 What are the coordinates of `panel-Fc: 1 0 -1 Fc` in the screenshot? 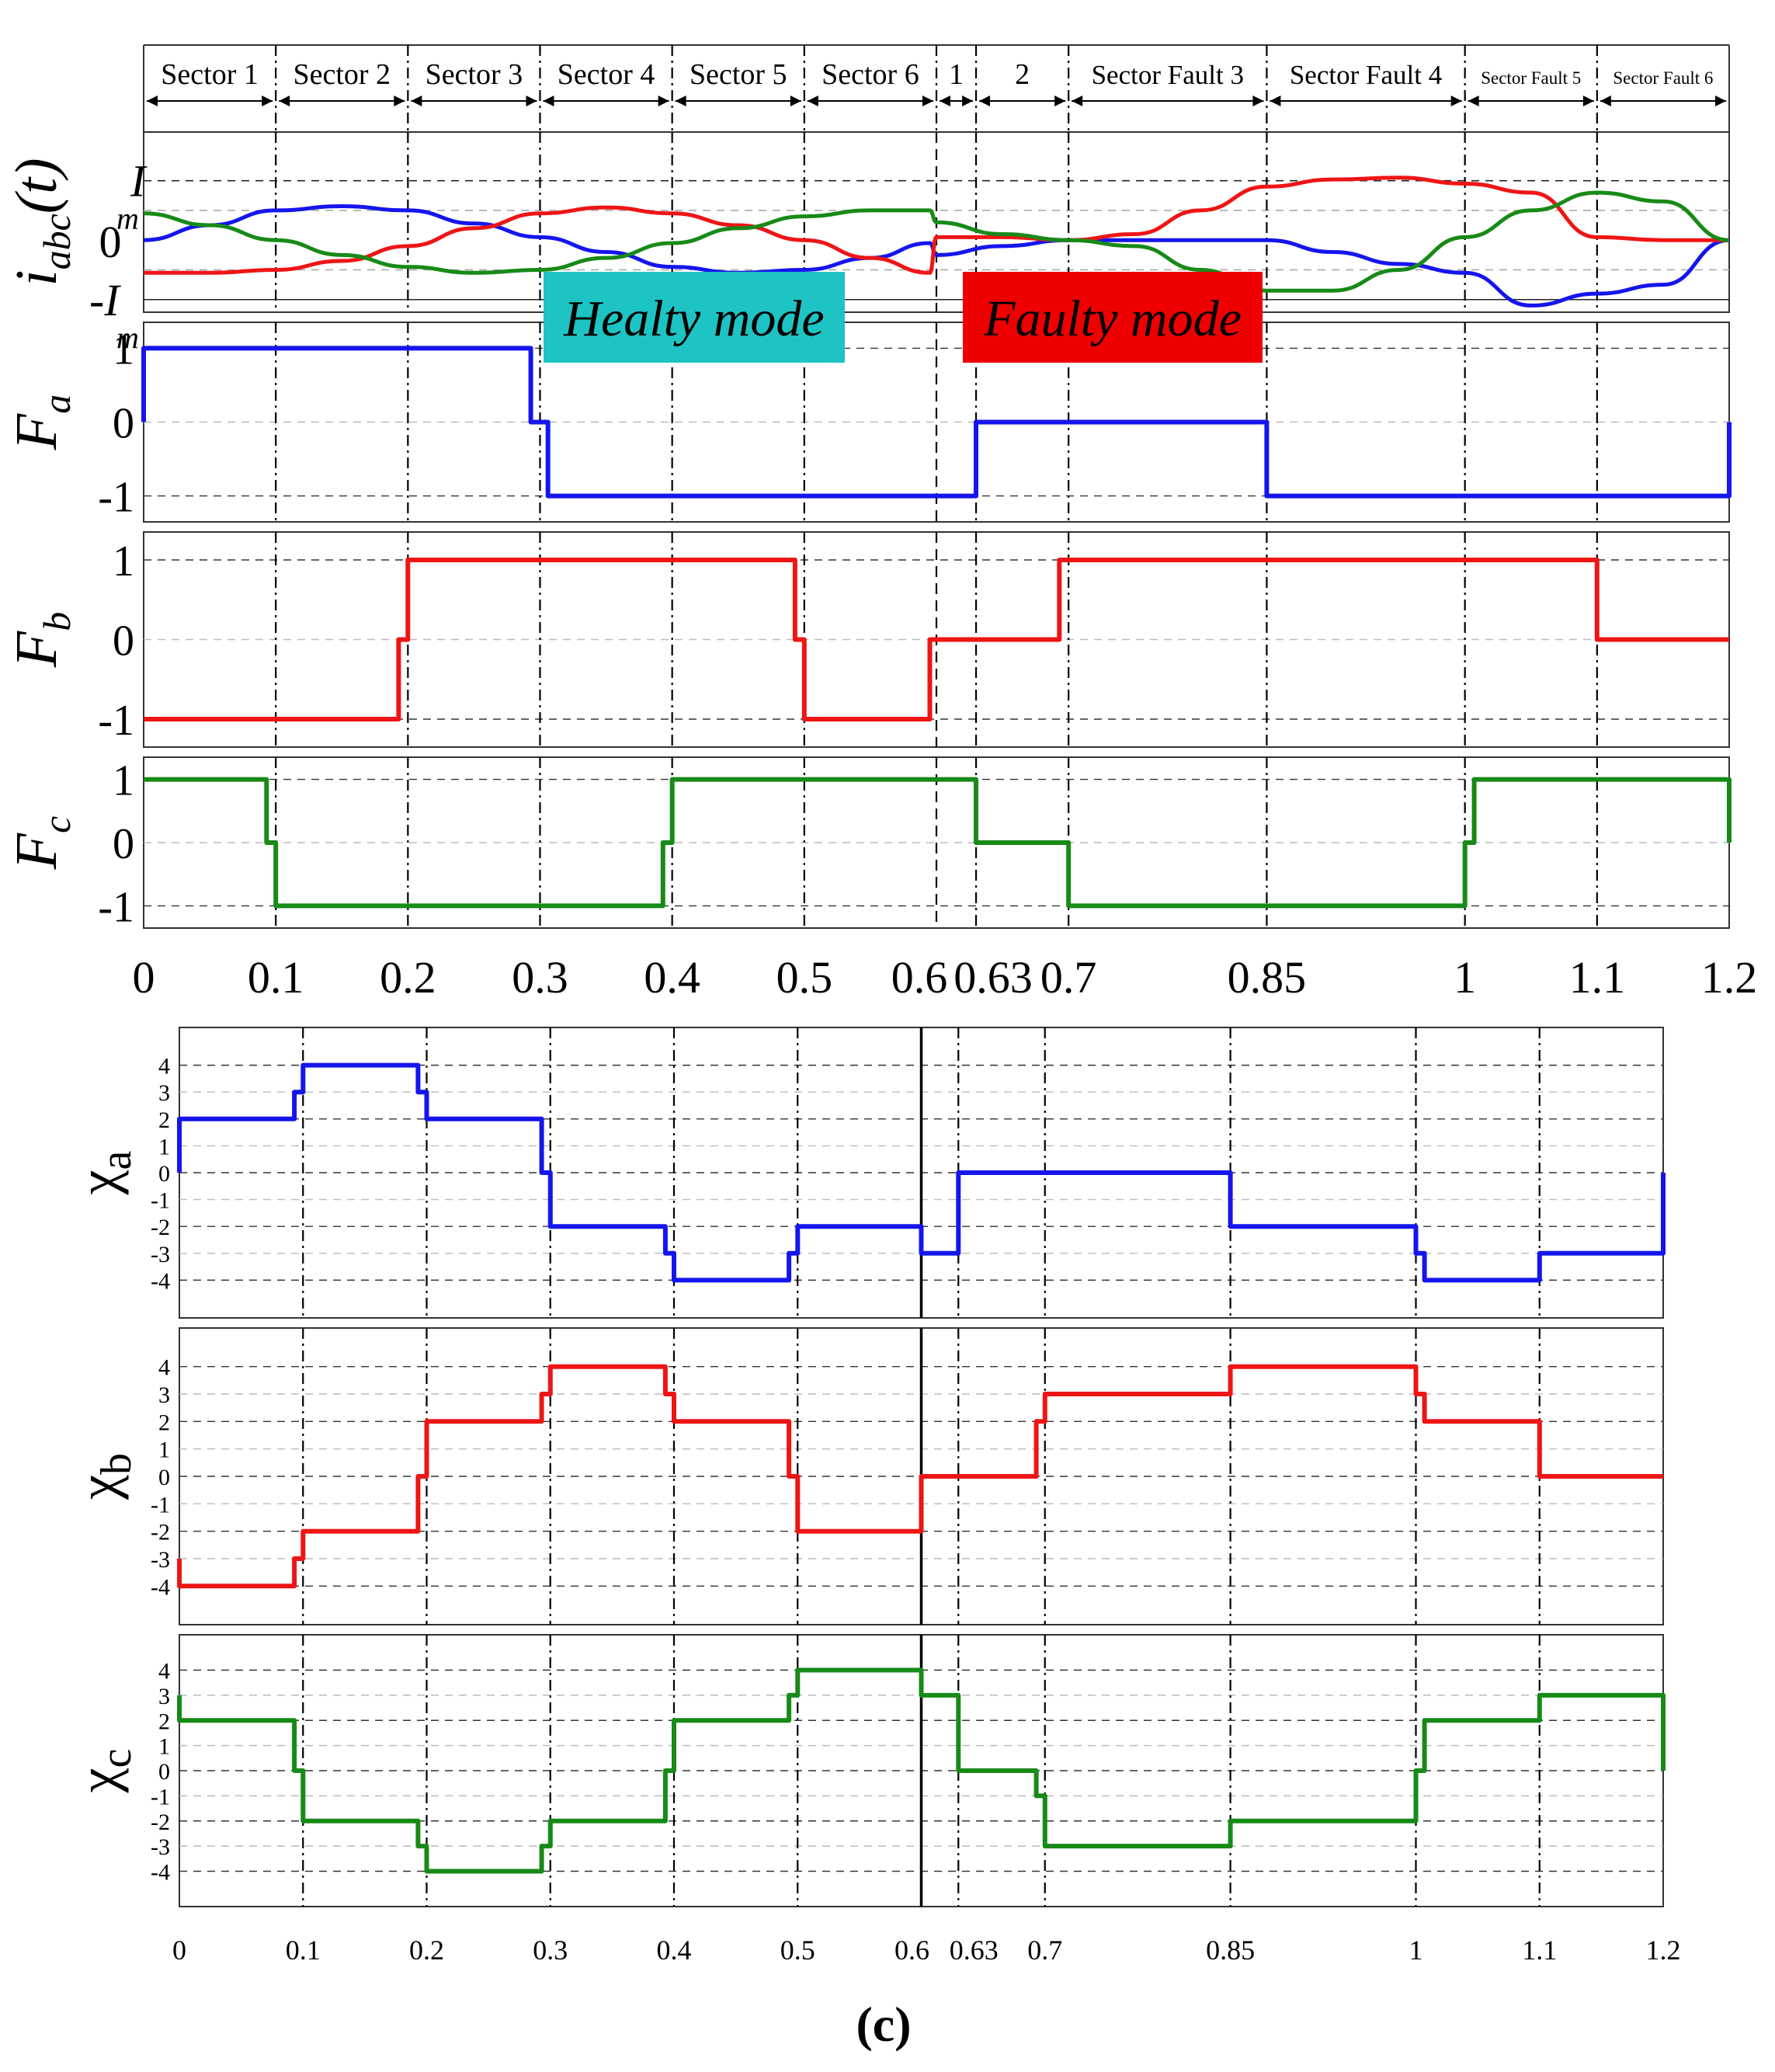 It's located at (868, 843).